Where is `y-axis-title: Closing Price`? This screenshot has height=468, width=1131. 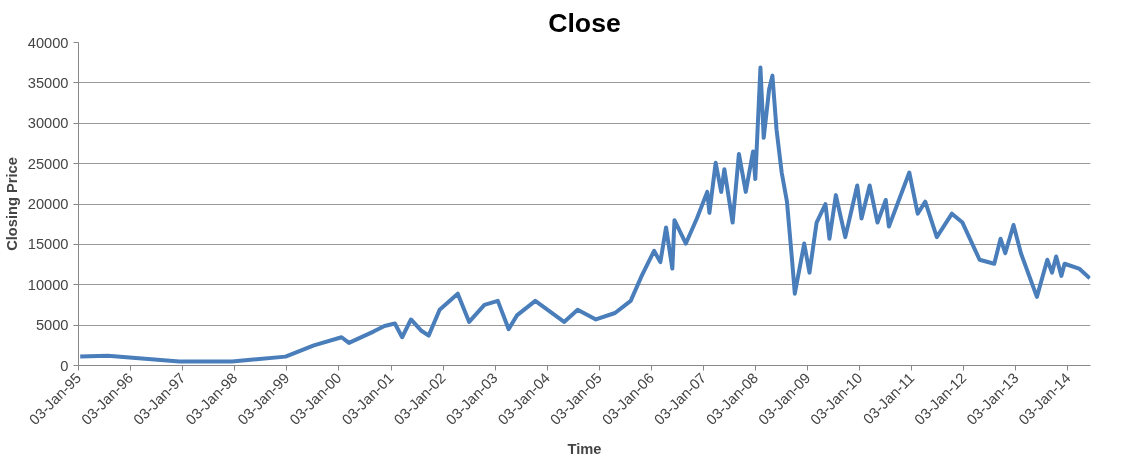
y-axis-title: Closing Price is located at coordinates (11, 204).